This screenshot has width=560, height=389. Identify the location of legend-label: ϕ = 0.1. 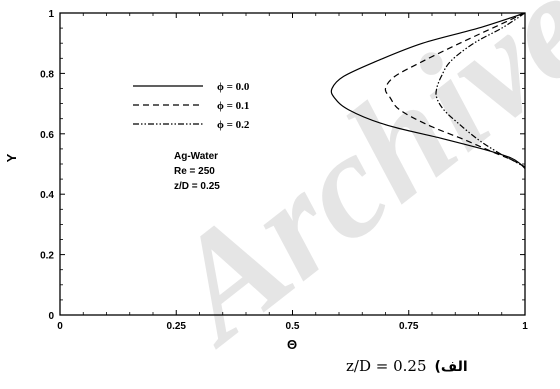
(233, 106).